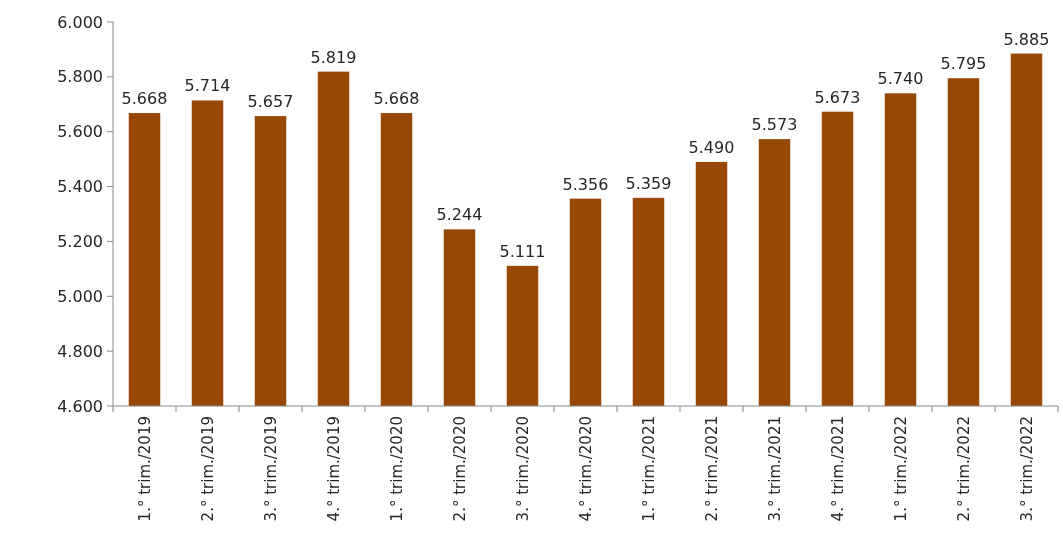 This screenshot has height=548, width=1063. I want to click on x-tick-label: 3.° trim./2022, so click(1026, 469).